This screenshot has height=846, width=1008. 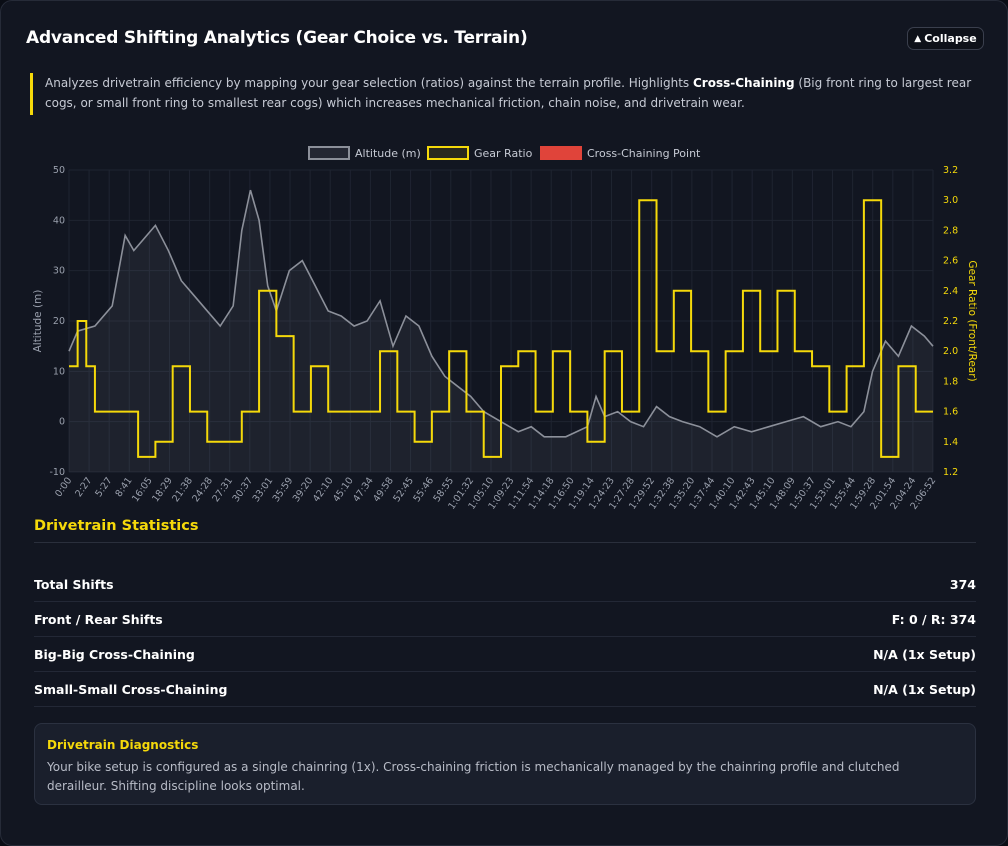 I want to click on x-tick-label: 0:00, so click(x=63, y=487).